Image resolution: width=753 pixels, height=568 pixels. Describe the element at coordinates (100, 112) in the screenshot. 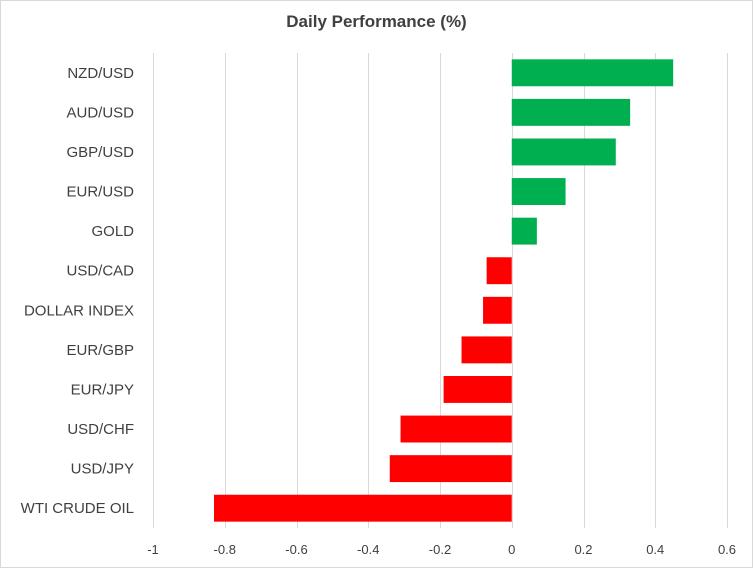

I see `category-label: AUD/USD` at that location.